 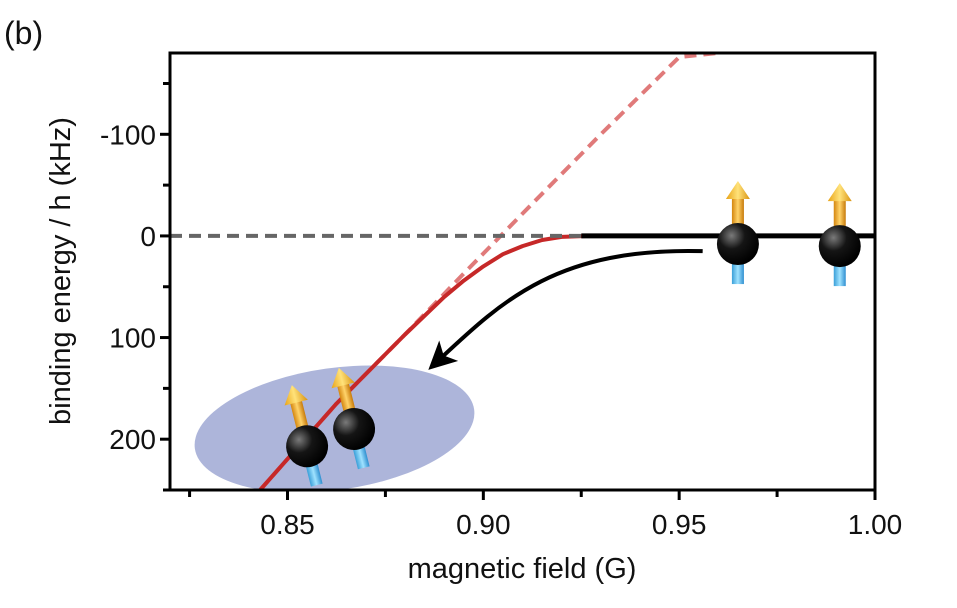 I want to click on x-axis-title: magnetic field (G), so click(x=522, y=569).